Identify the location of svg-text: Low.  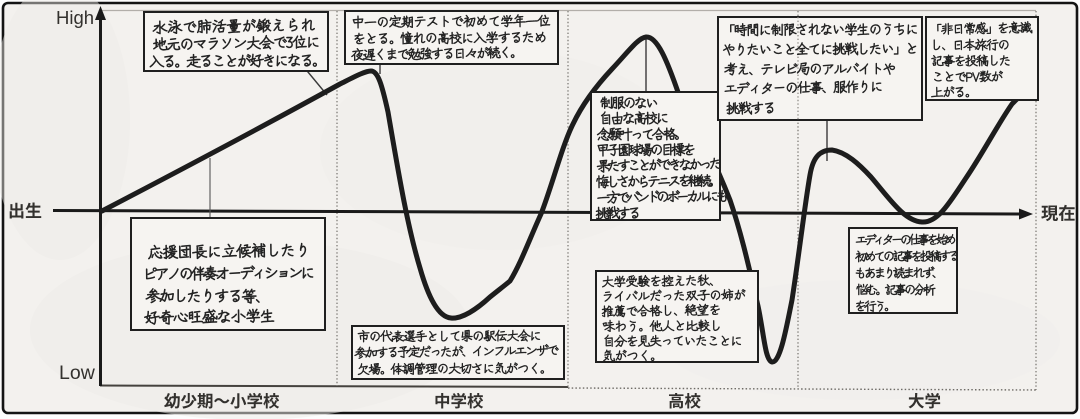
(77, 373).